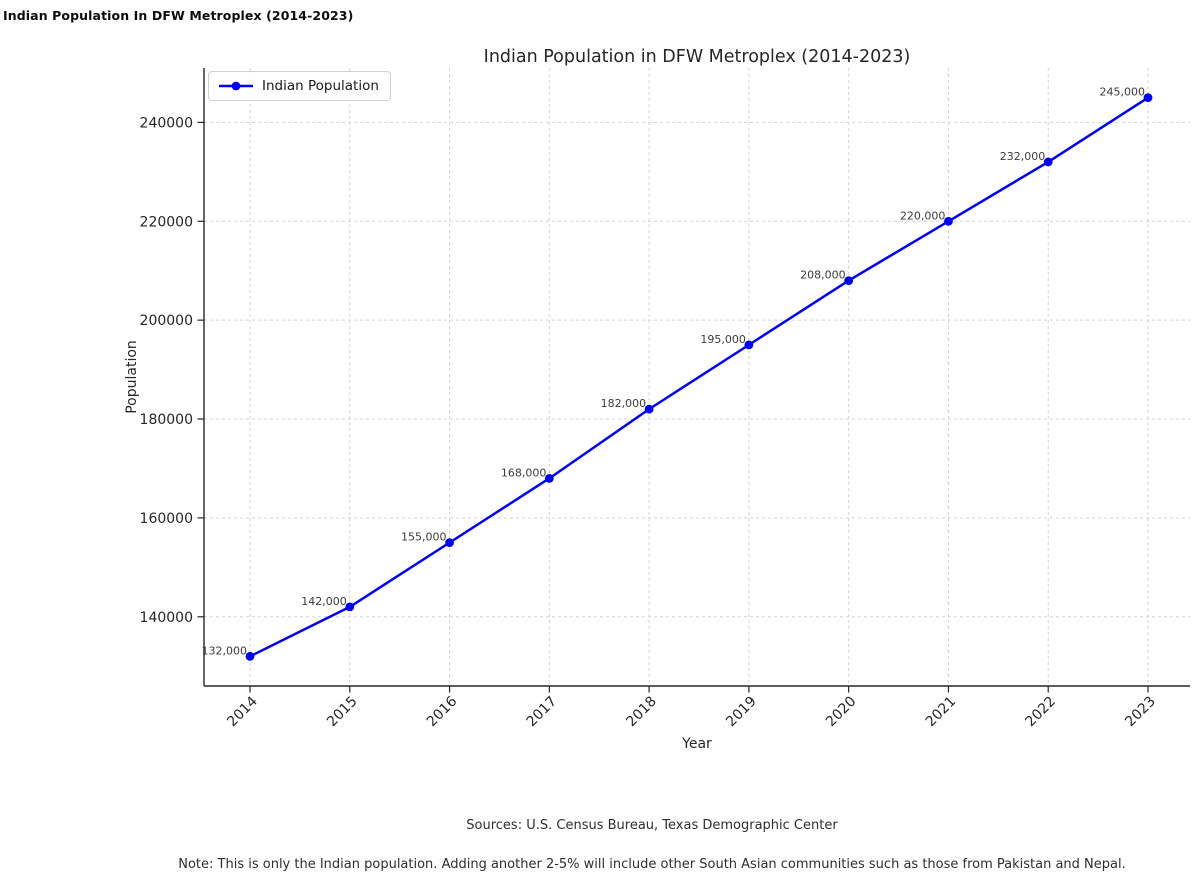 This screenshot has height=886, width=1200. Describe the element at coordinates (166, 222) in the screenshot. I see `y-tick-label: 220000` at that location.